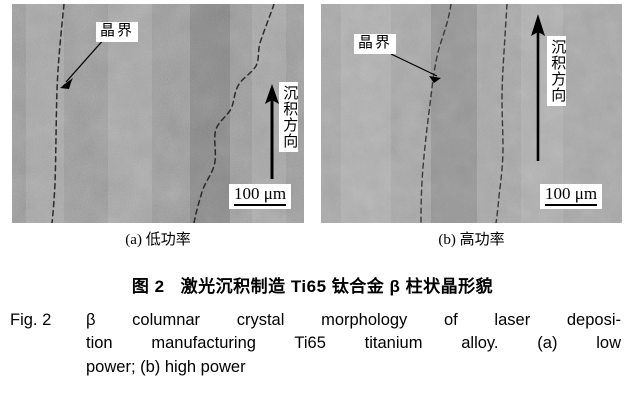 This screenshot has height=415, width=625. Describe the element at coordinates (272, 131) in the screenshot. I see `deposition-direction-arrow` at that location.